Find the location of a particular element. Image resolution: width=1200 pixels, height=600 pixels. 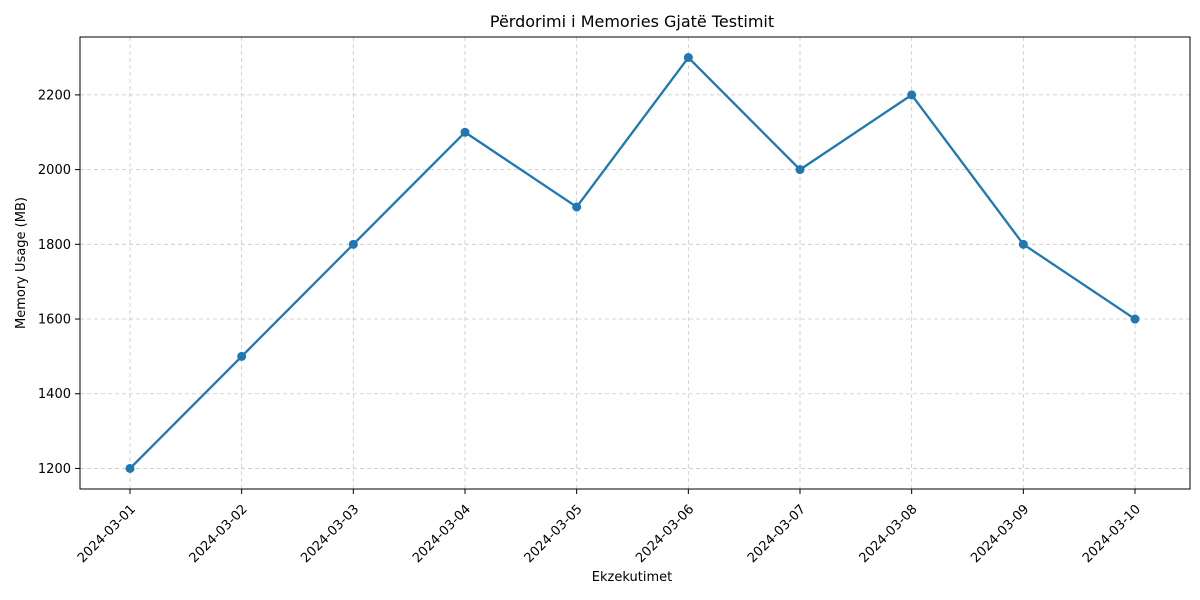

y-tick-label: 1800 is located at coordinates (54, 245).